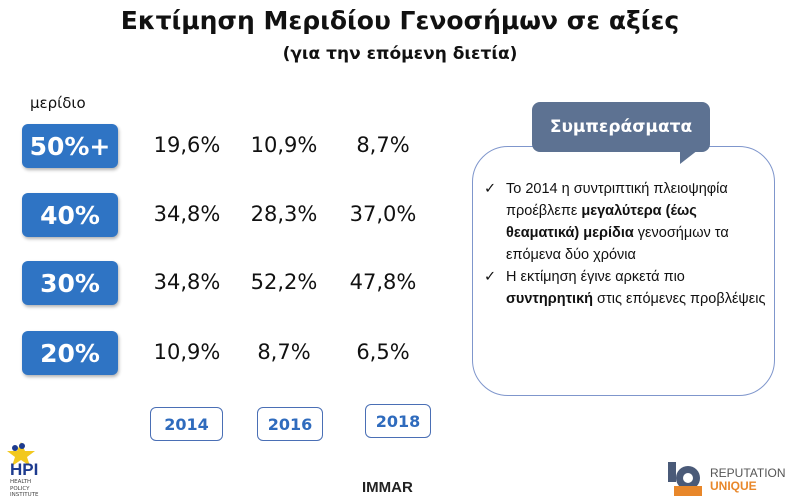 This screenshot has height=500, width=800. Describe the element at coordinates (550, 299) in the screenshot. I see `emphasis-text: συντηρητική` at that location.